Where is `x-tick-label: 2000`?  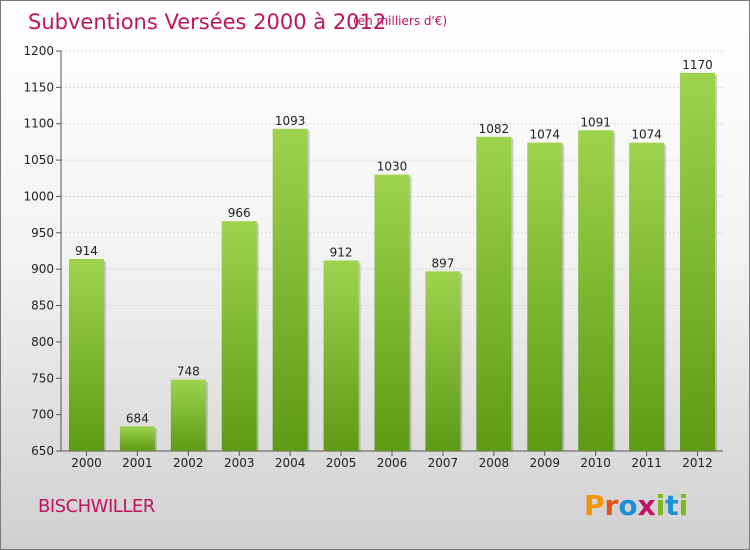 x-tick-label: 2000 is located at coordinates (86, 463).